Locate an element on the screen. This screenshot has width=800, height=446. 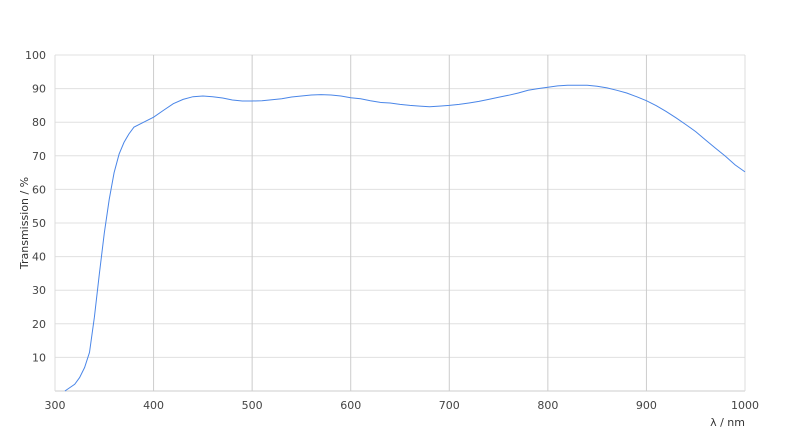
y-tick-label: 80 is located at coordinates (39, 122).